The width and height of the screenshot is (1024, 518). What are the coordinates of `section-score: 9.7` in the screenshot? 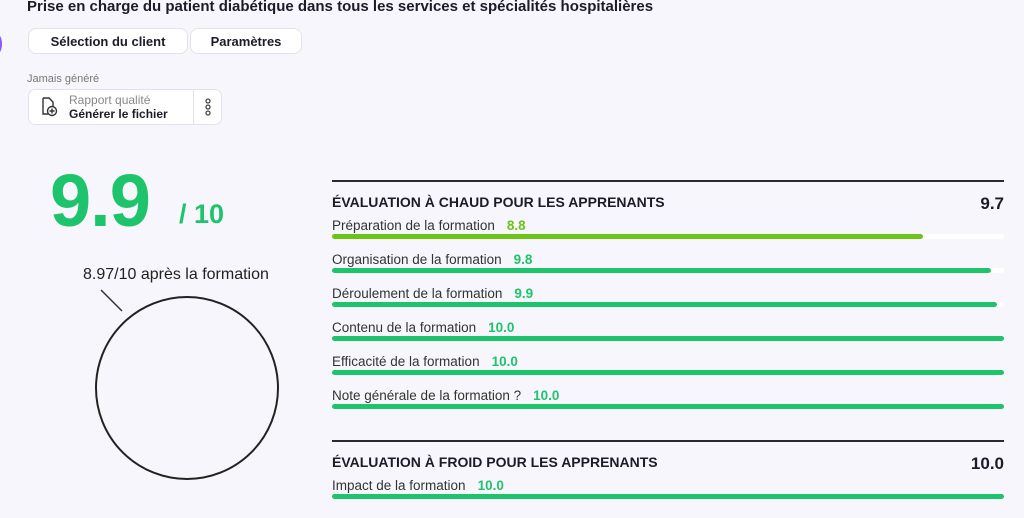 It's located at (992, 203).